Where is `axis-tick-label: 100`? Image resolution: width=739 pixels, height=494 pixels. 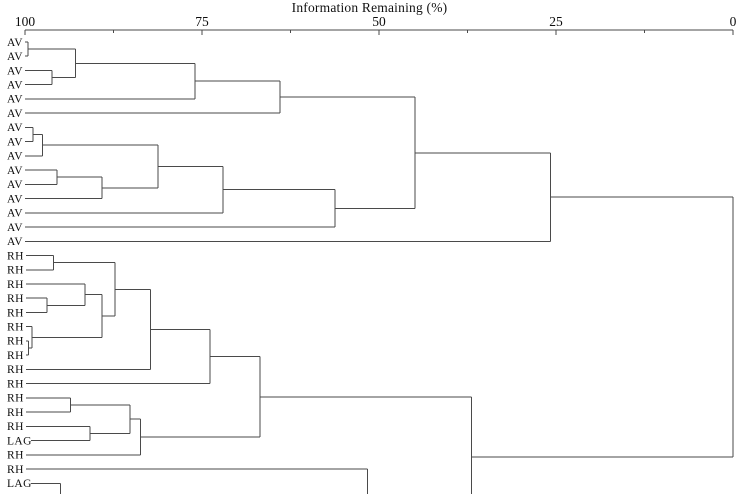 axis-tick-label: 100 is located at coordinates (25, 21).